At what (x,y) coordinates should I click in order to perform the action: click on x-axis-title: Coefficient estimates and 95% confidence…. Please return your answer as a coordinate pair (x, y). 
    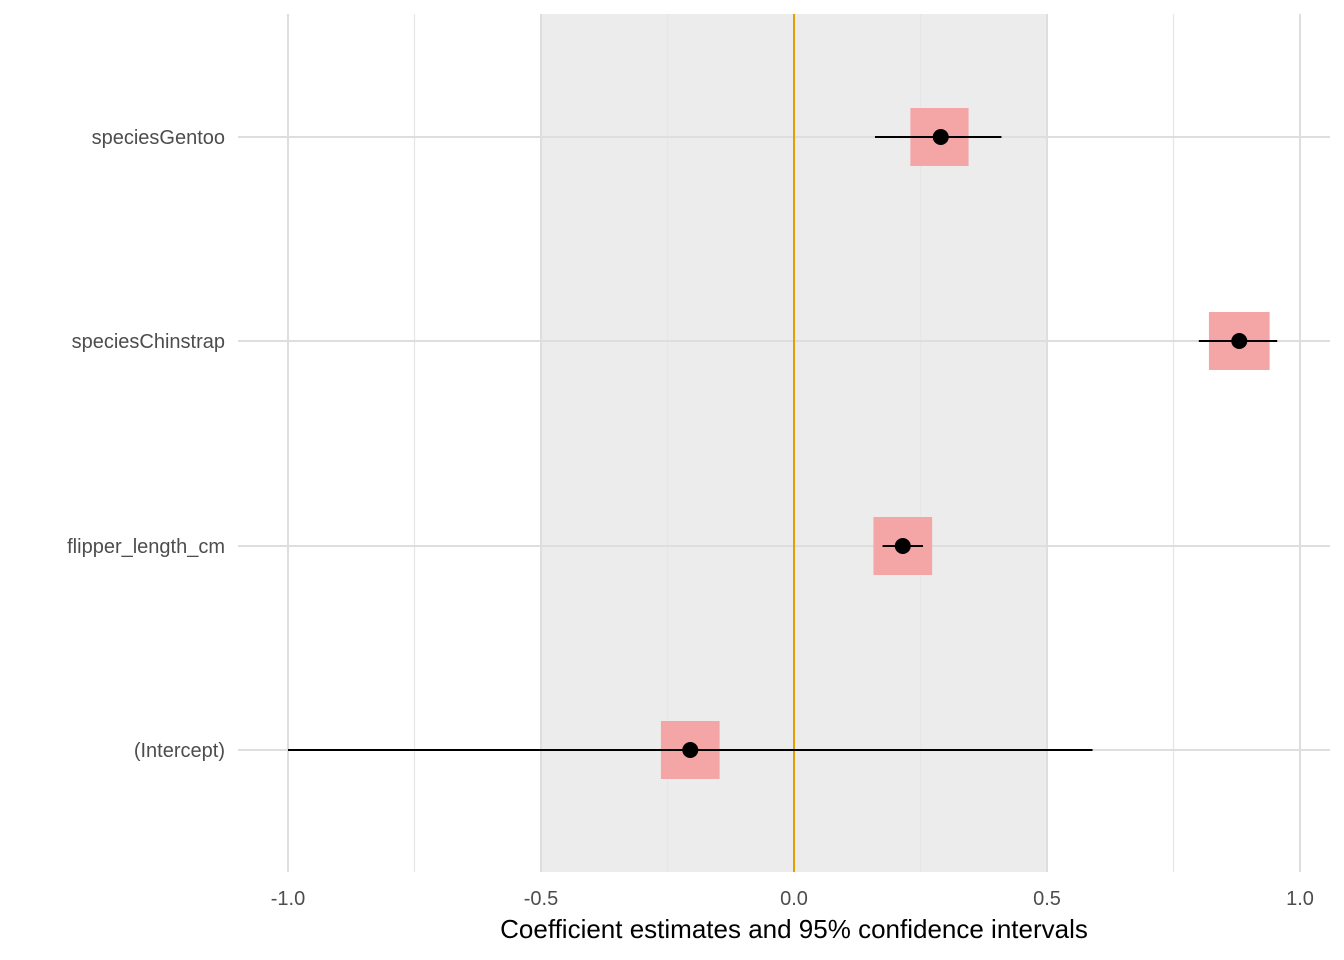
    Looking at the image, I should click on (794, 929).